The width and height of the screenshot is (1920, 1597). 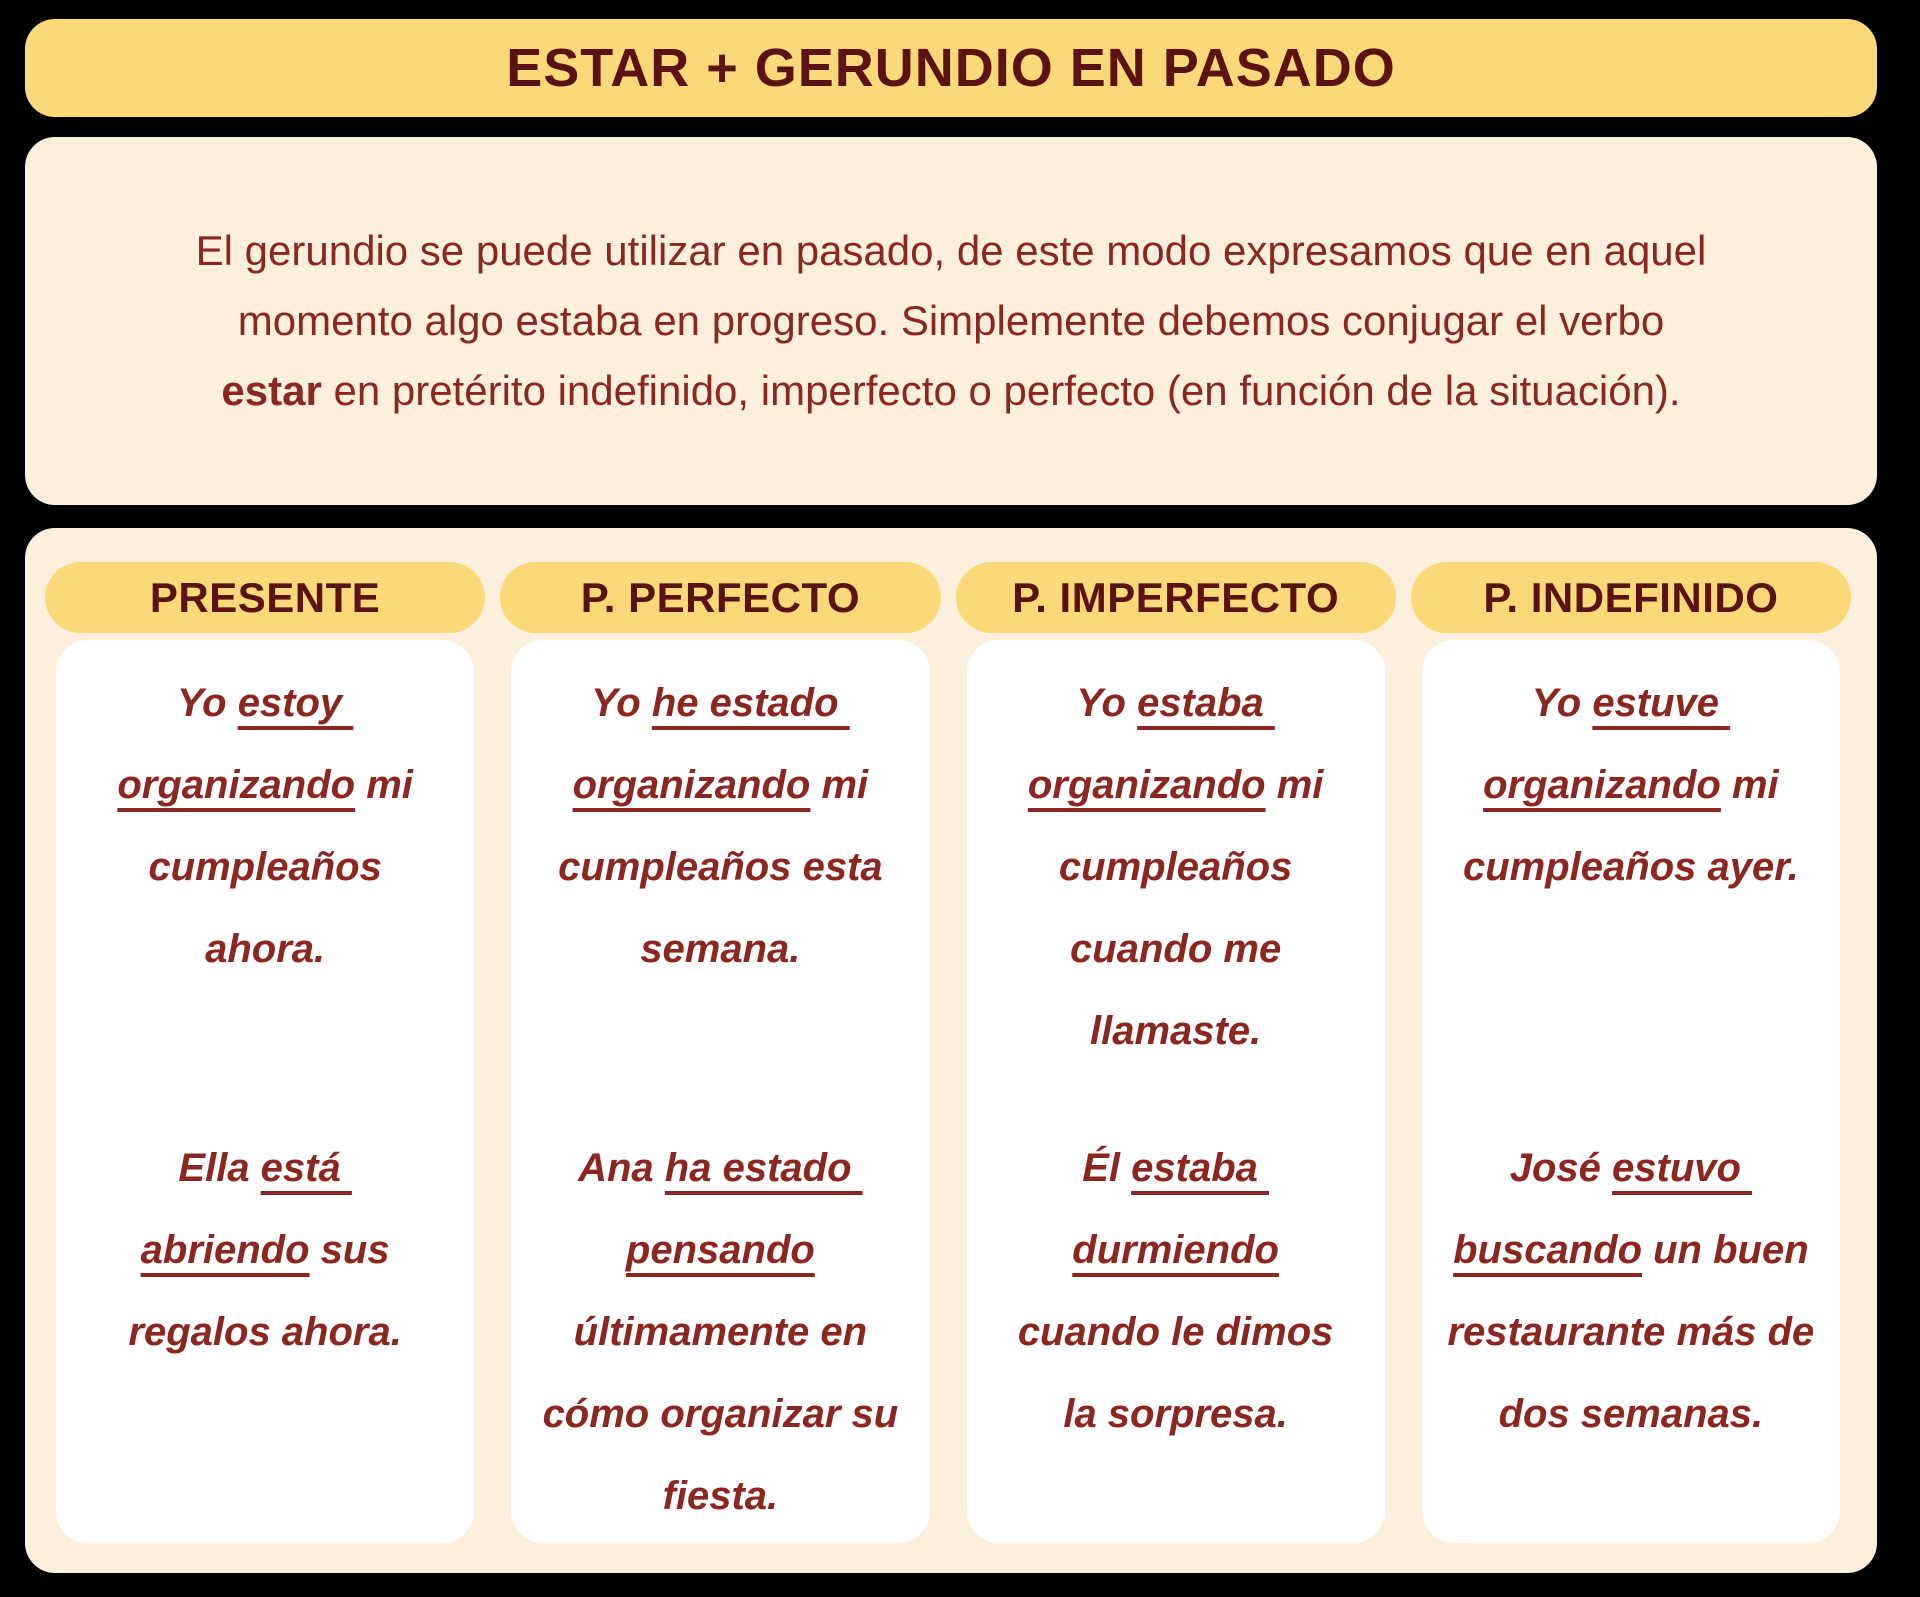 I want to click on text-segment: cumpleaños esta, so click(x=720, y=867).